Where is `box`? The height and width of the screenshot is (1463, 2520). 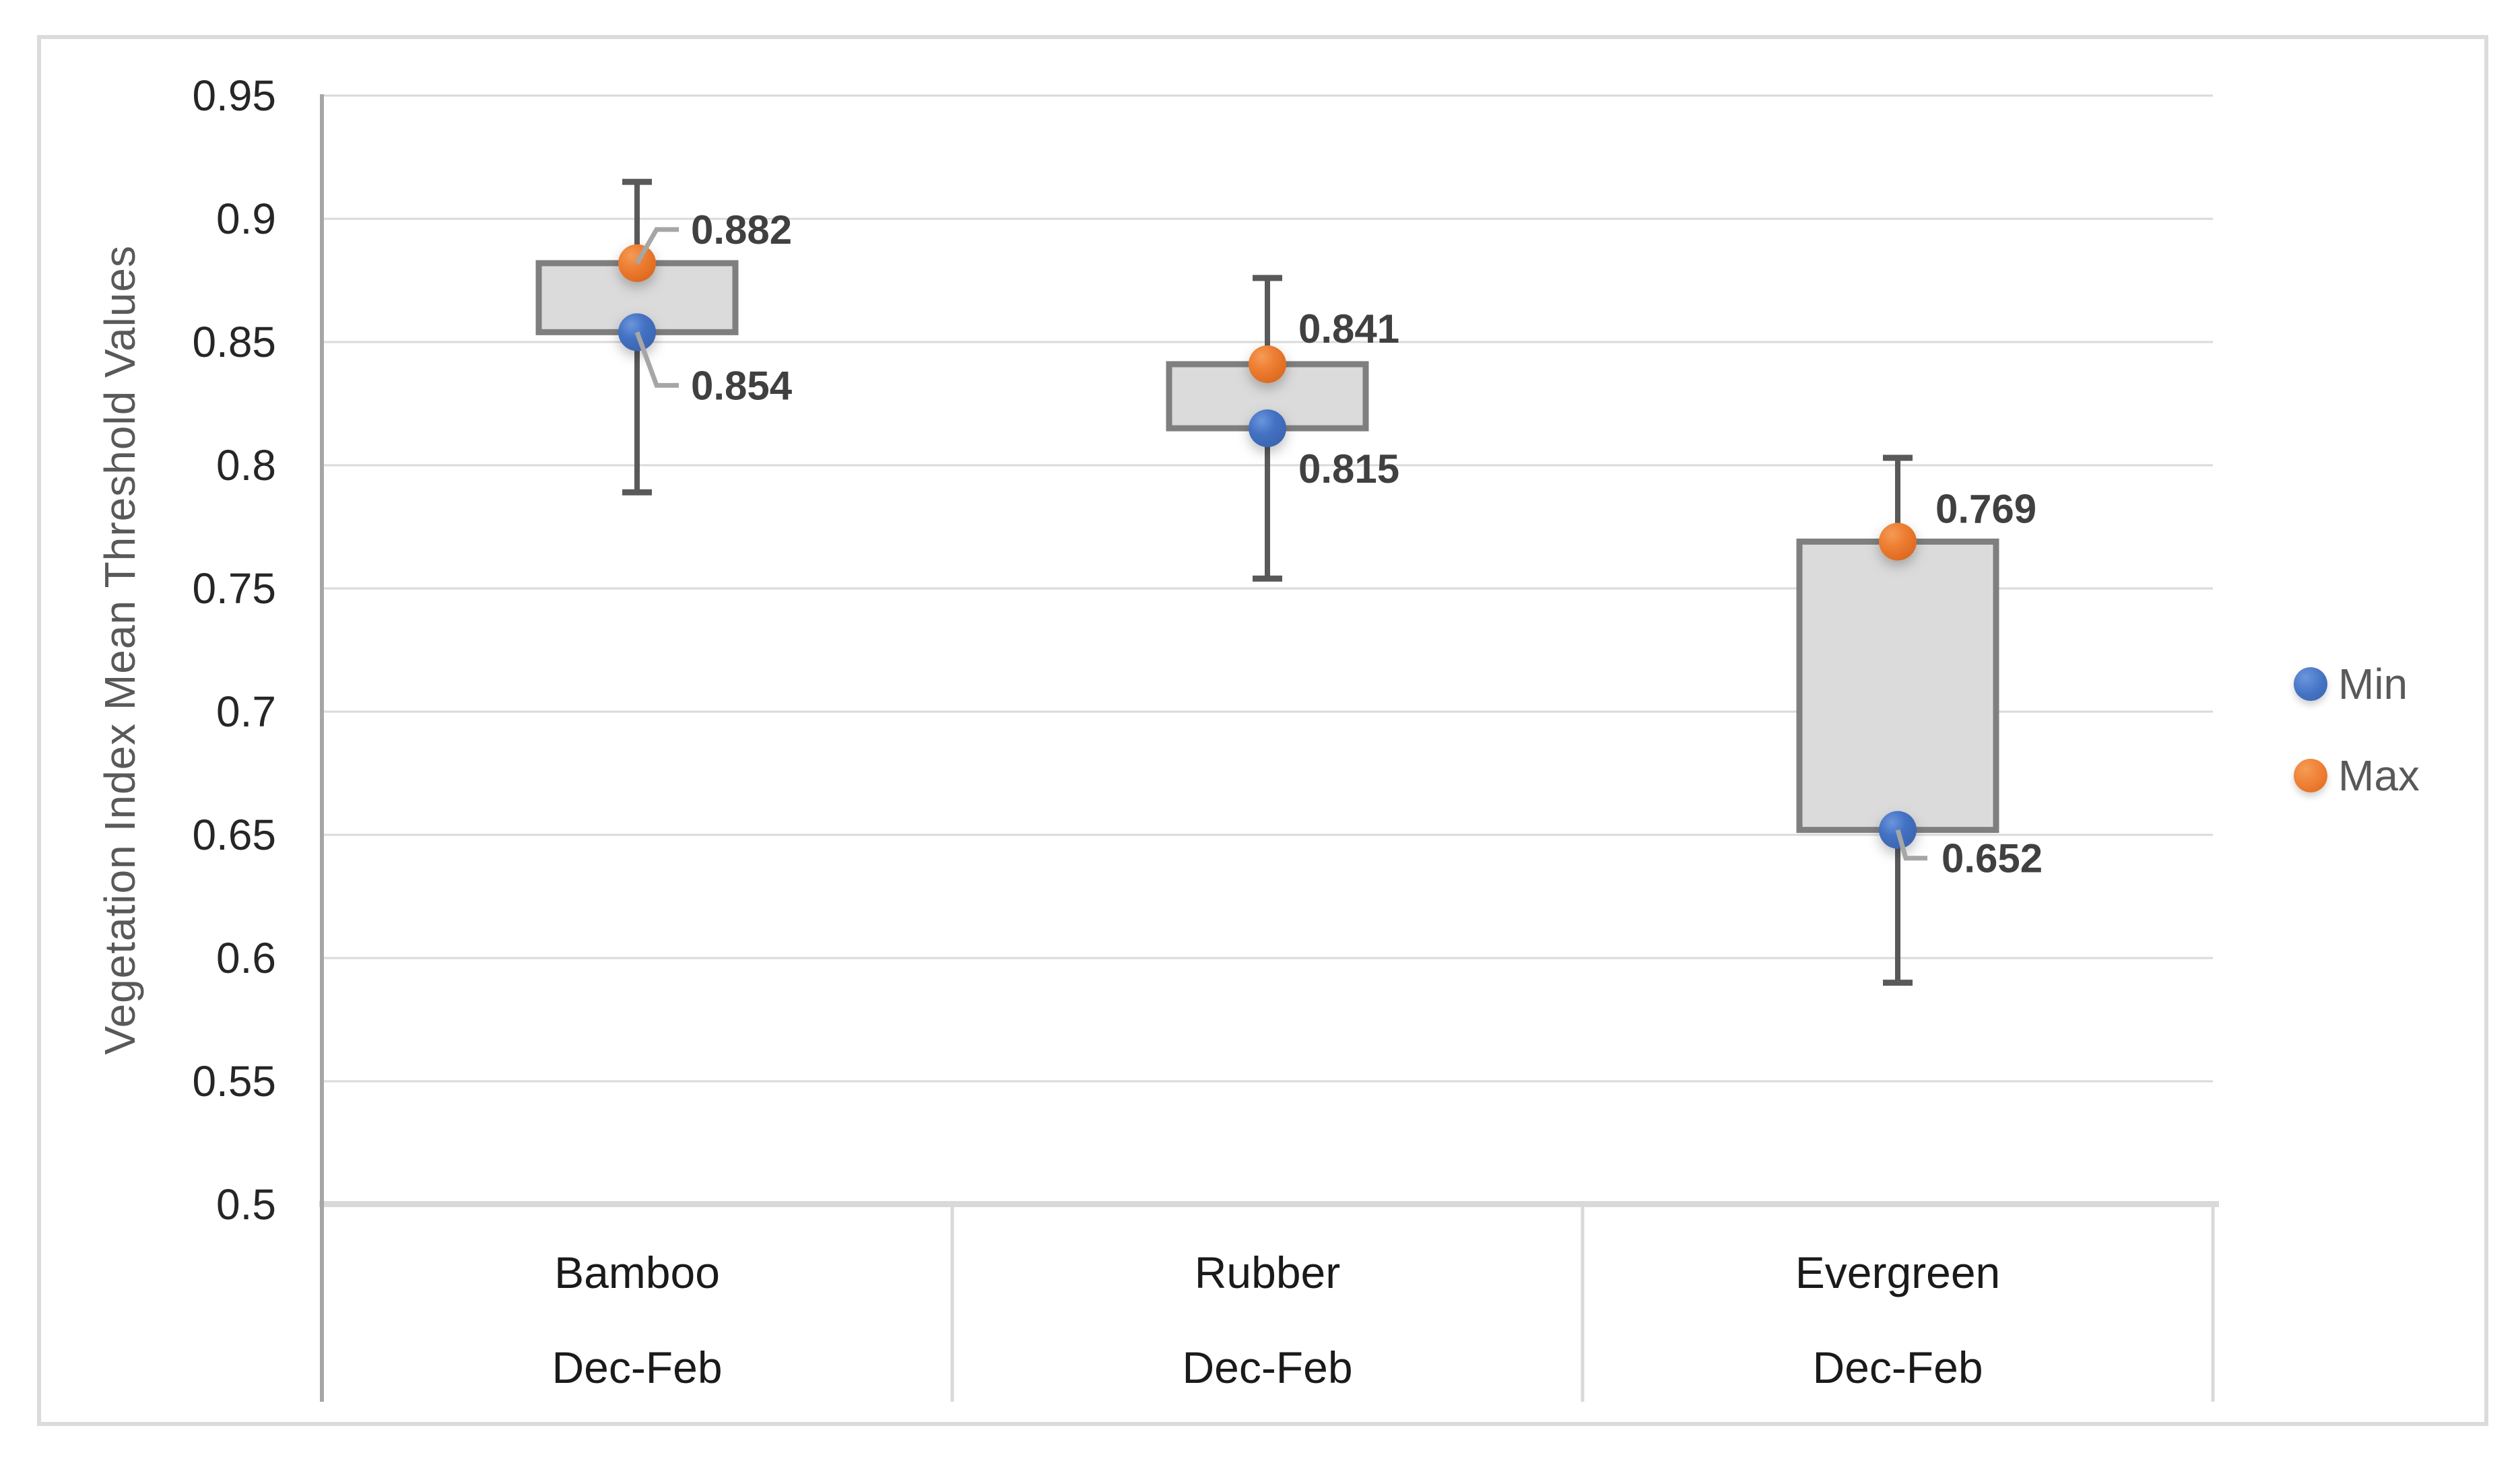 box is located at coordinates (1898, 685).